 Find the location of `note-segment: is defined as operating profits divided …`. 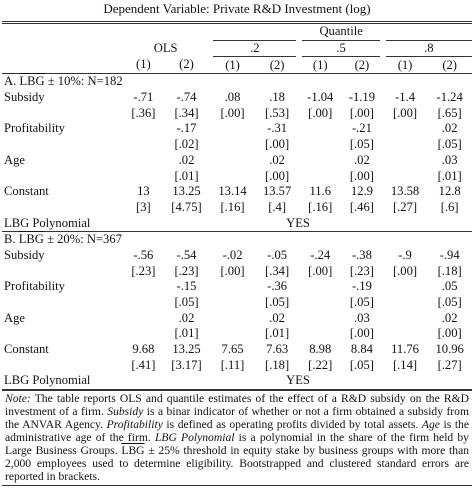

note-segment: is defined as operating profits divided … is located at coordinates (292, 424).